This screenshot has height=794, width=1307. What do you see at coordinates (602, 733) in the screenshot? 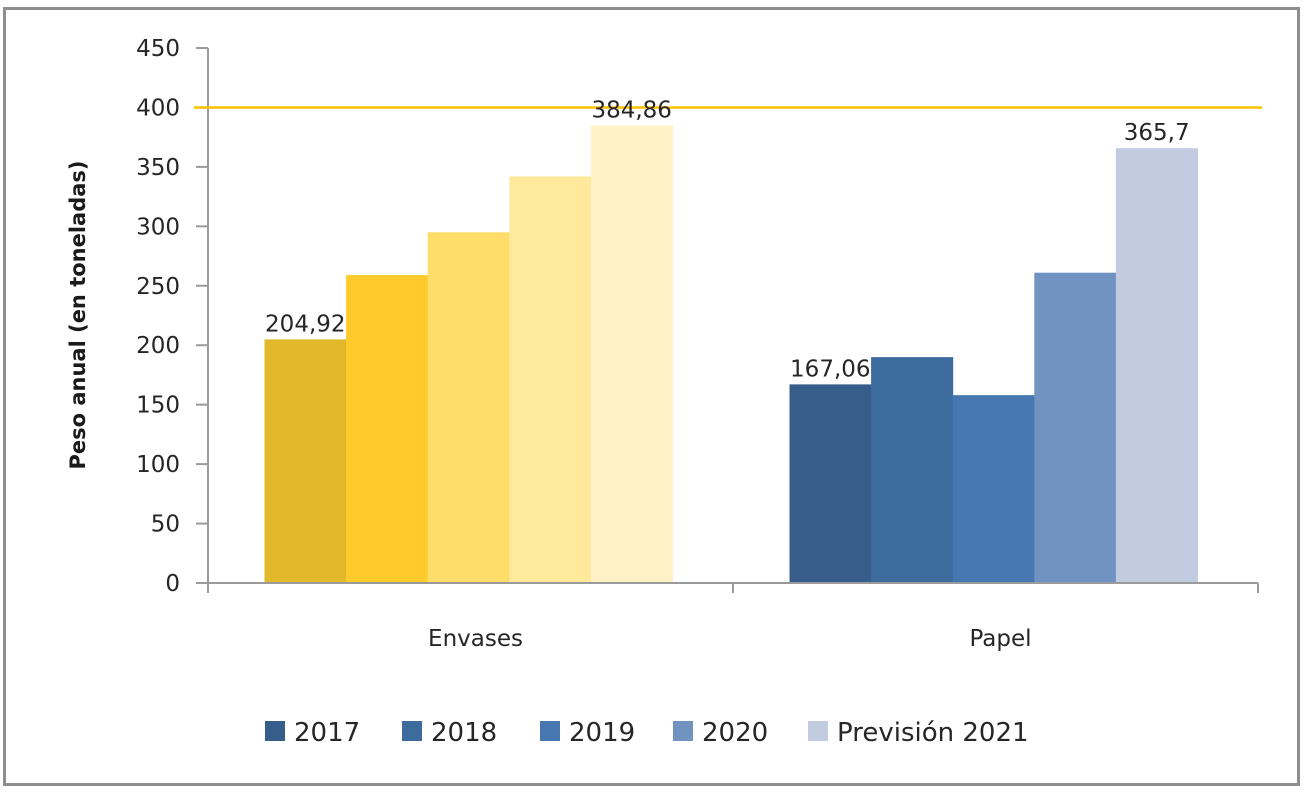
I see `legend-label: 2019` at bounding box center [602, 733].